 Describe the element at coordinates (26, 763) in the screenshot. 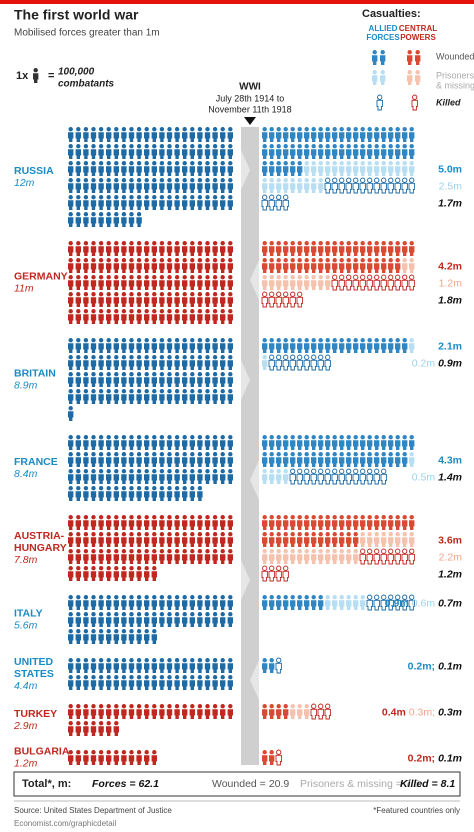

I see `forces-label: 1.2m` at that location.